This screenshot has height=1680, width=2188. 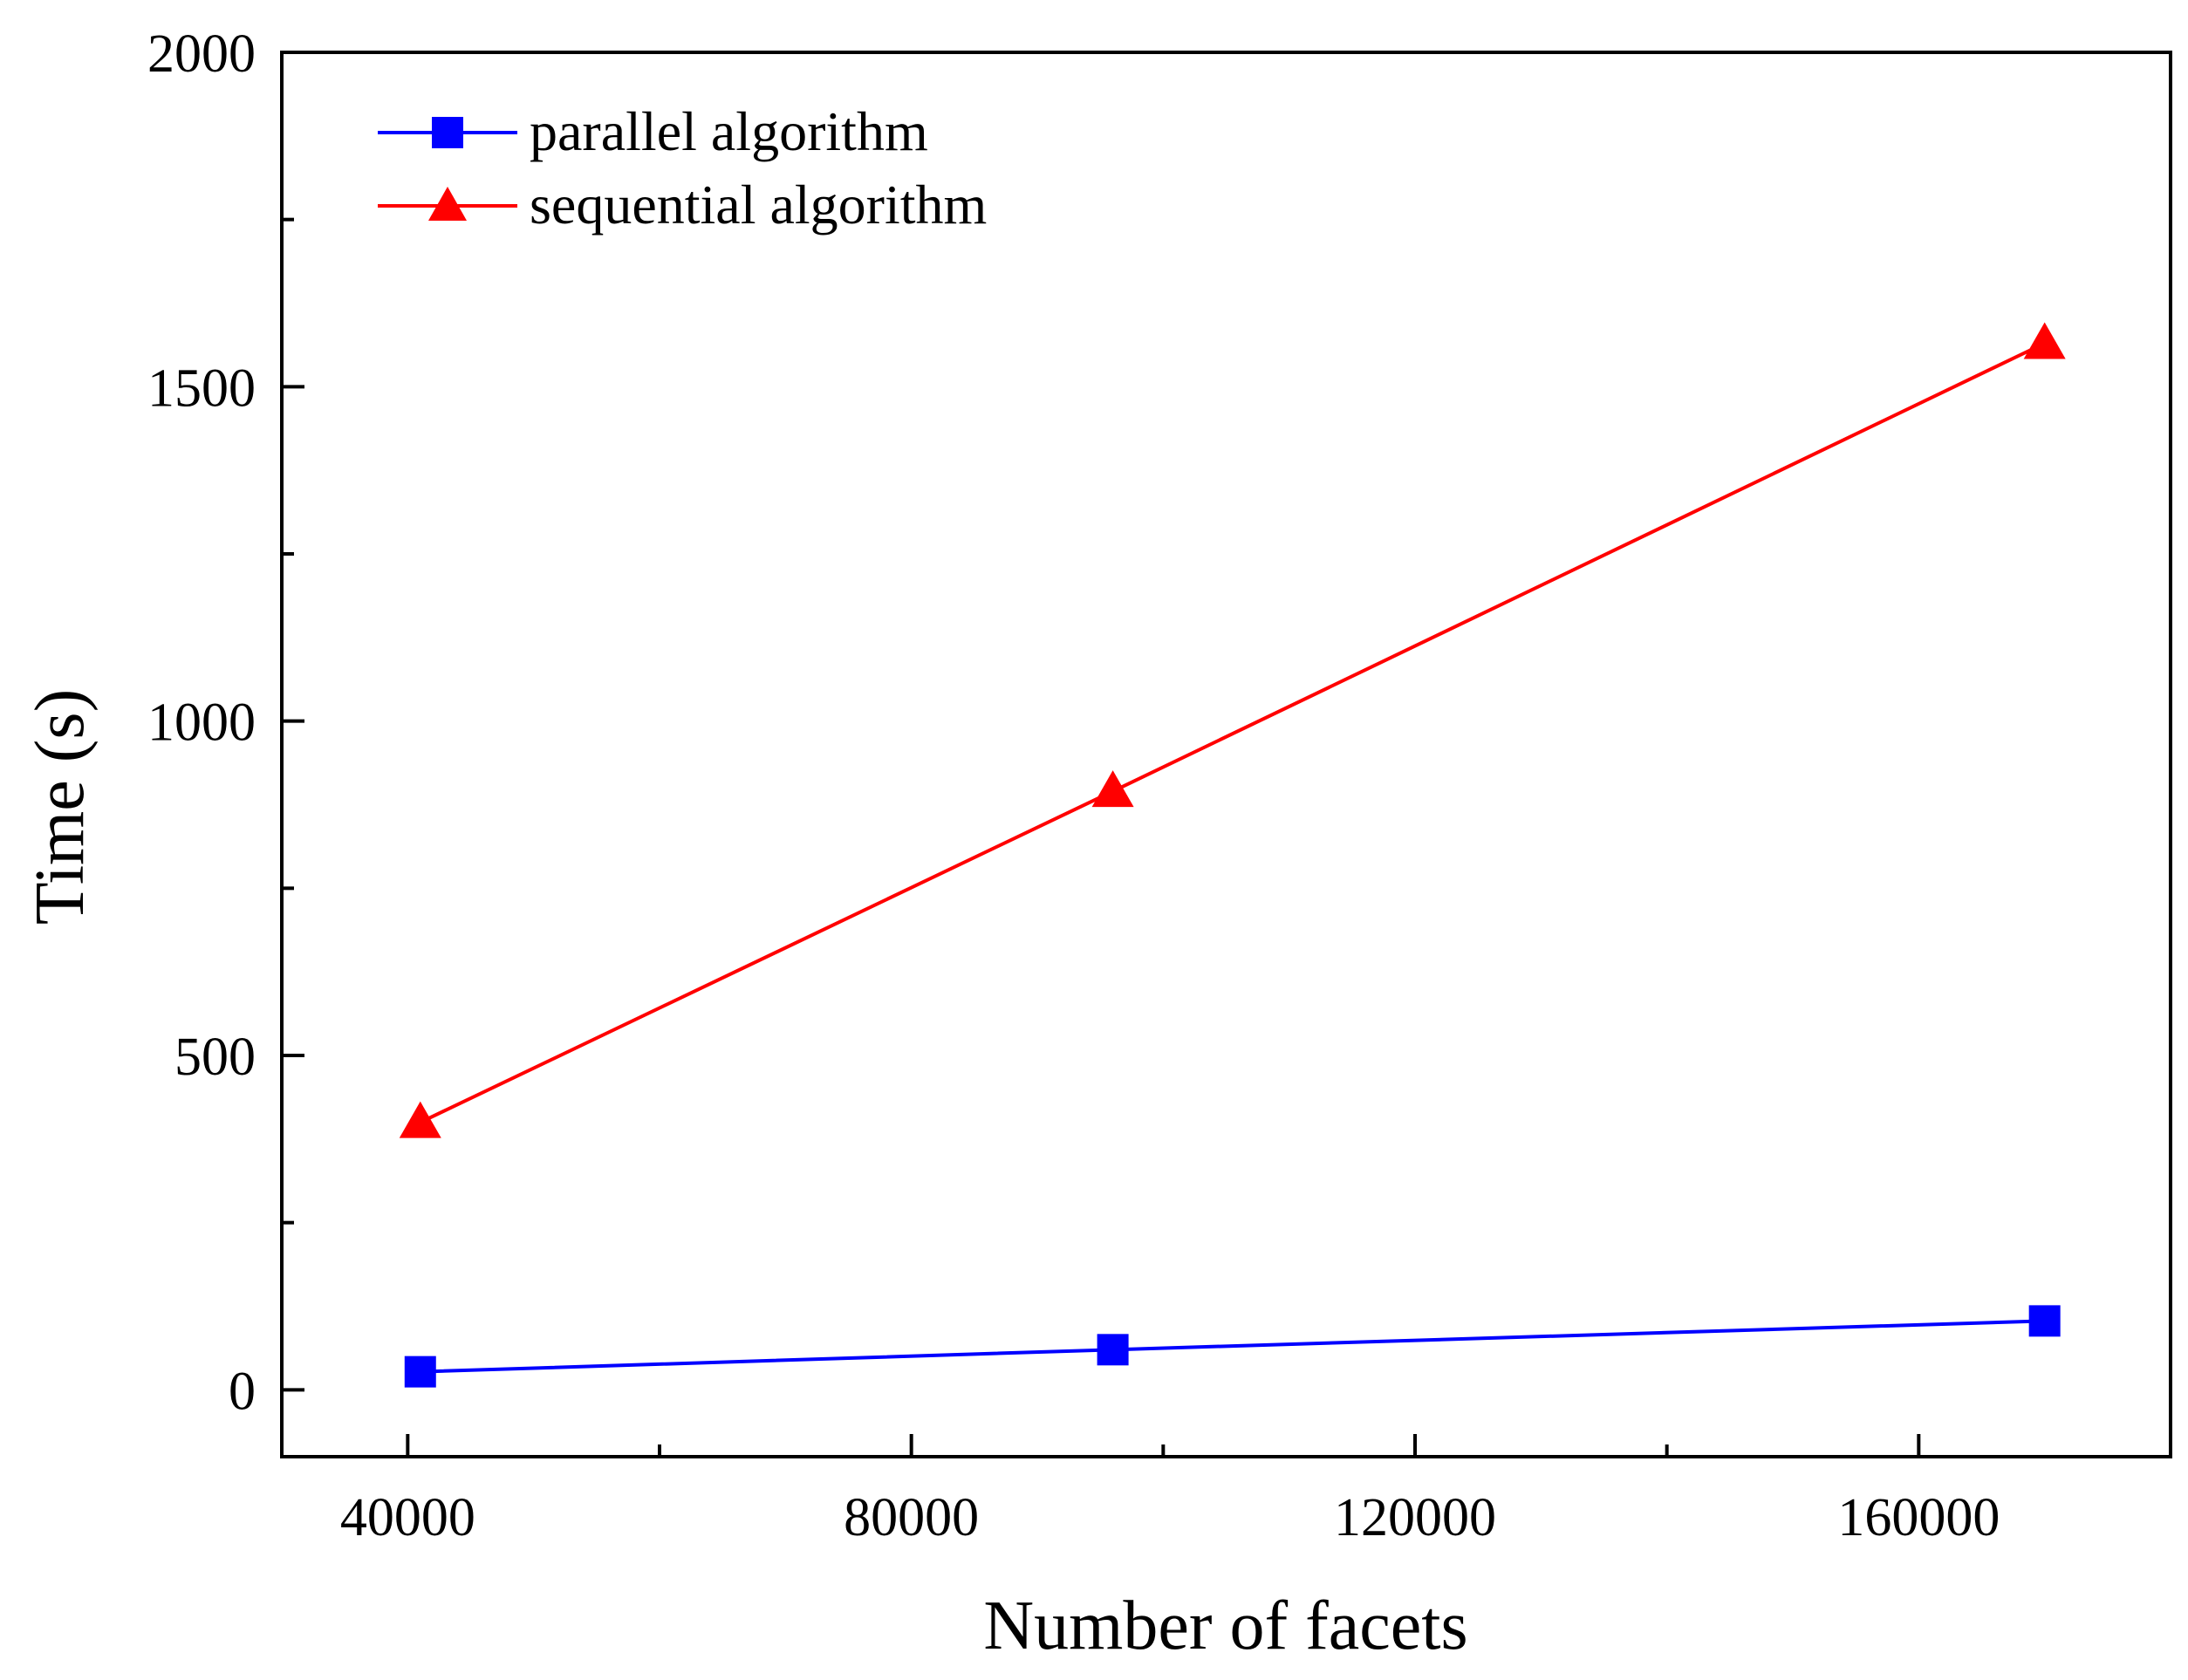 What do you see at coordinates (1918, 1517) in the screenshot?
I see `x-tick-label: 160000` at bounding box center [1918, 1517].